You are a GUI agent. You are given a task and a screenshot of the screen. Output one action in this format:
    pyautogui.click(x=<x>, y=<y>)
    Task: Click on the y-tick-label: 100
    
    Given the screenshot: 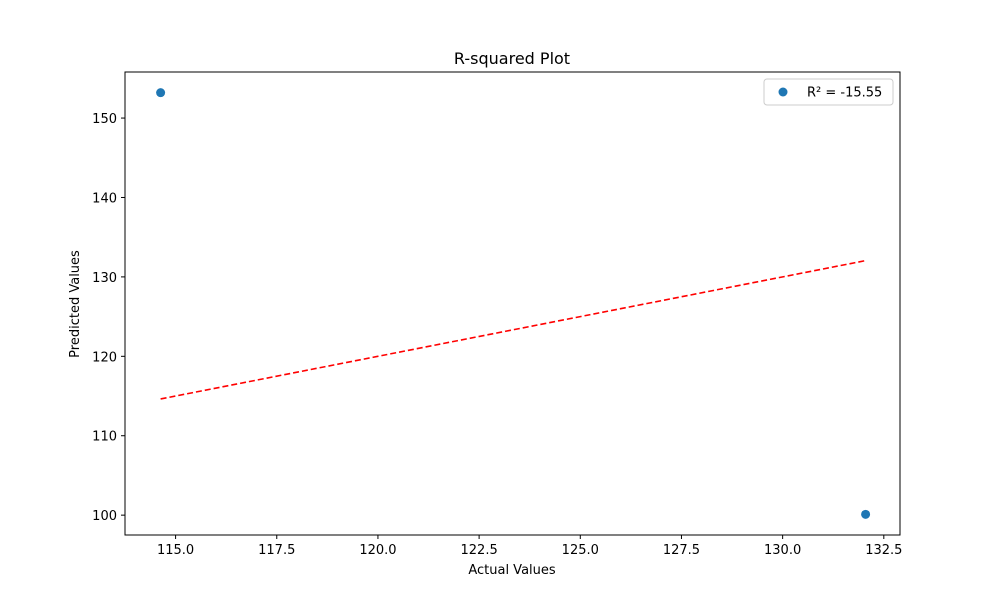 What is the action you would take?
    pyautogui.click(x=104, y=516)
    